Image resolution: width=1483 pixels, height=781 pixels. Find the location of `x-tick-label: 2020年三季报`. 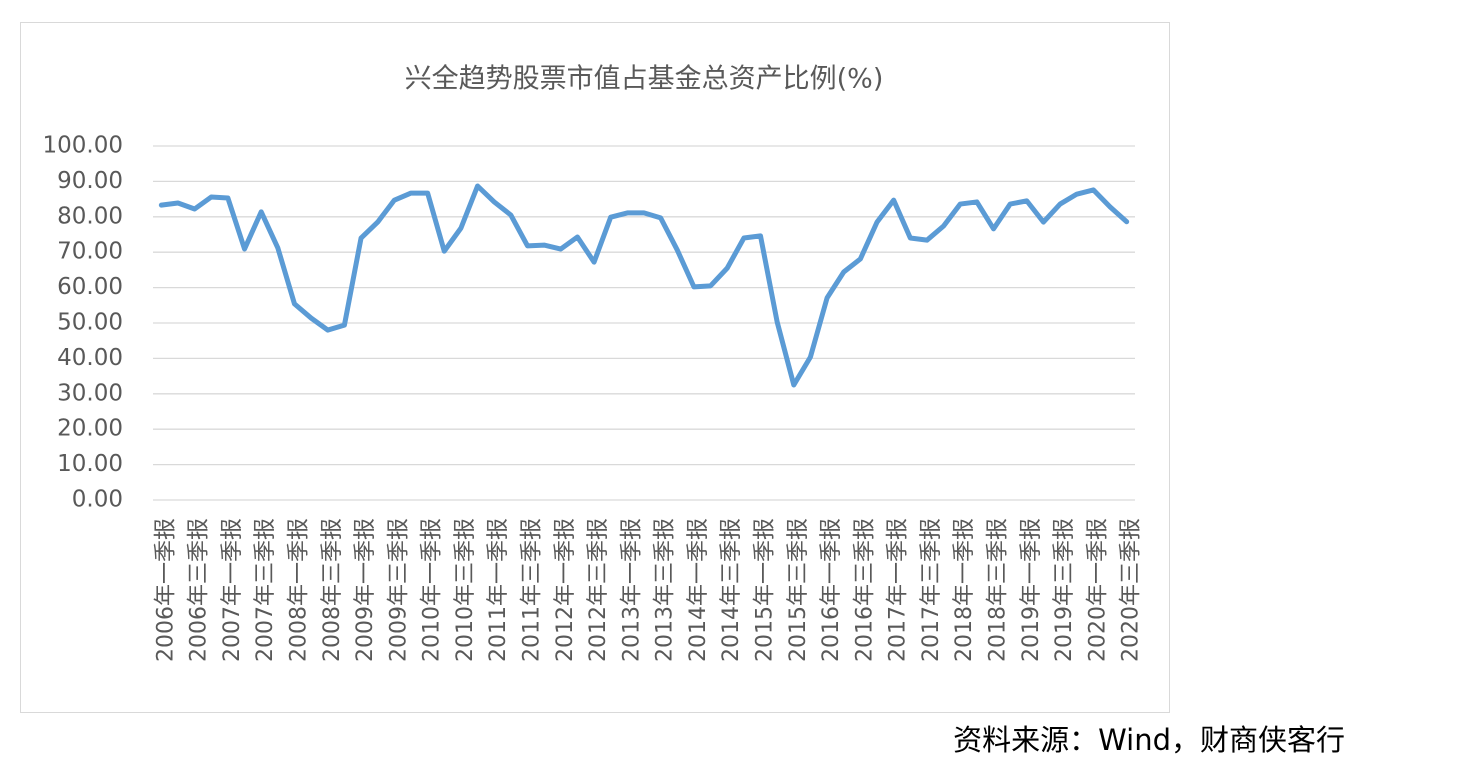

x-tick-label: 2020年三季报 is located at coordinates (1131, 590).